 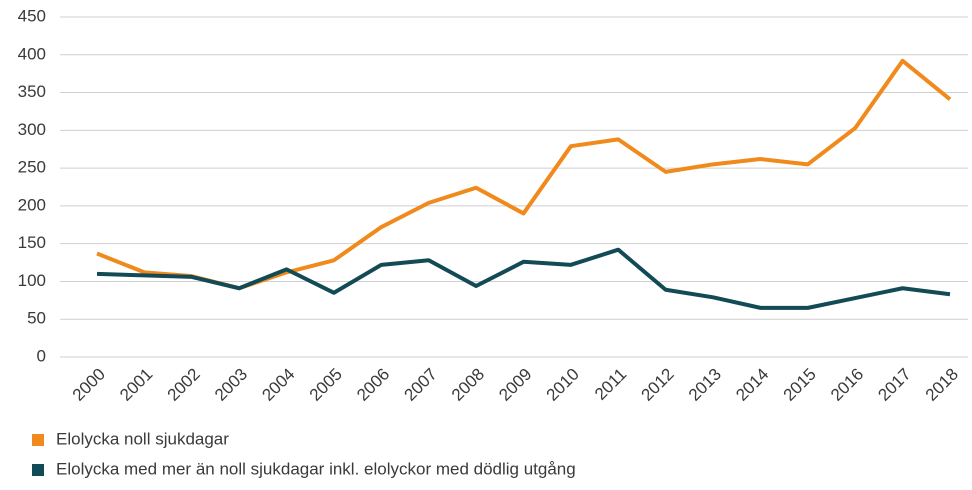 What do you see at coordinates (231, 385) in the screenshot?
I see `x-tick-label: 2003` at bounding box center [231, 385].